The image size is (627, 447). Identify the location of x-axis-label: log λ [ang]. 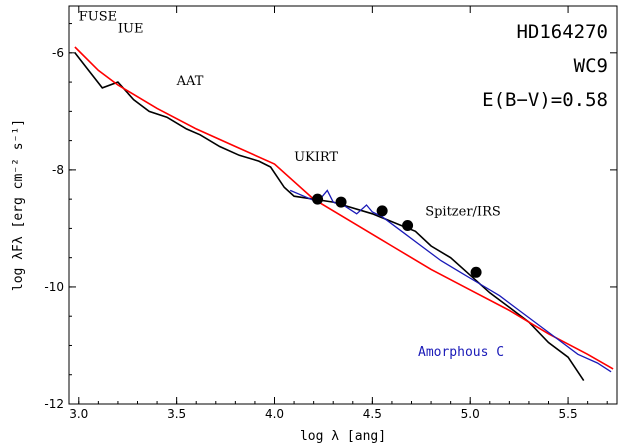
(343, 436).